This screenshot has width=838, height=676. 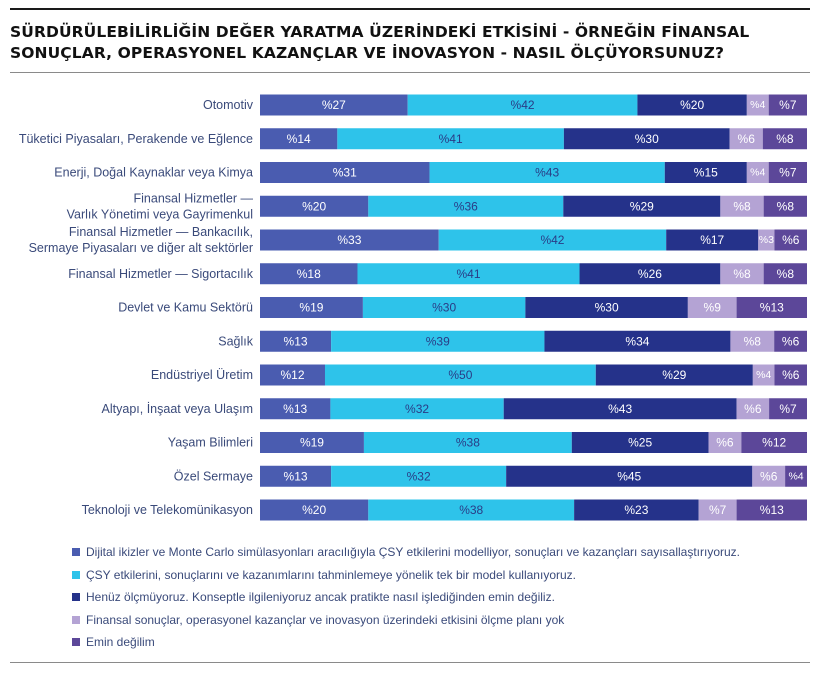 What do you see at coordinates (160, 214) in the screenshot?
I see `category-label: Varlık Yönetimi veya Gayrimenkul` at bounding box center [160, 214].